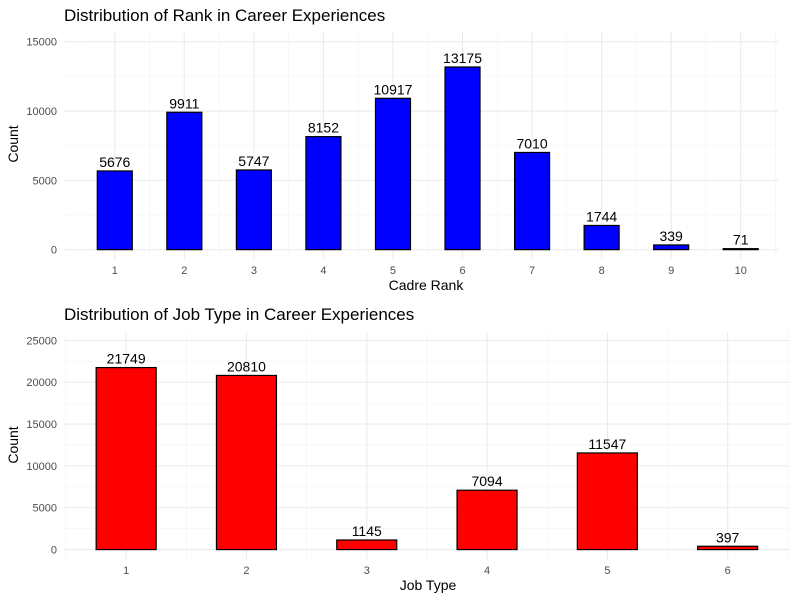 The width and height of the screenshot is (800, 600). I want to click on job-type-bar-value-label: 397, so click(728, 537).